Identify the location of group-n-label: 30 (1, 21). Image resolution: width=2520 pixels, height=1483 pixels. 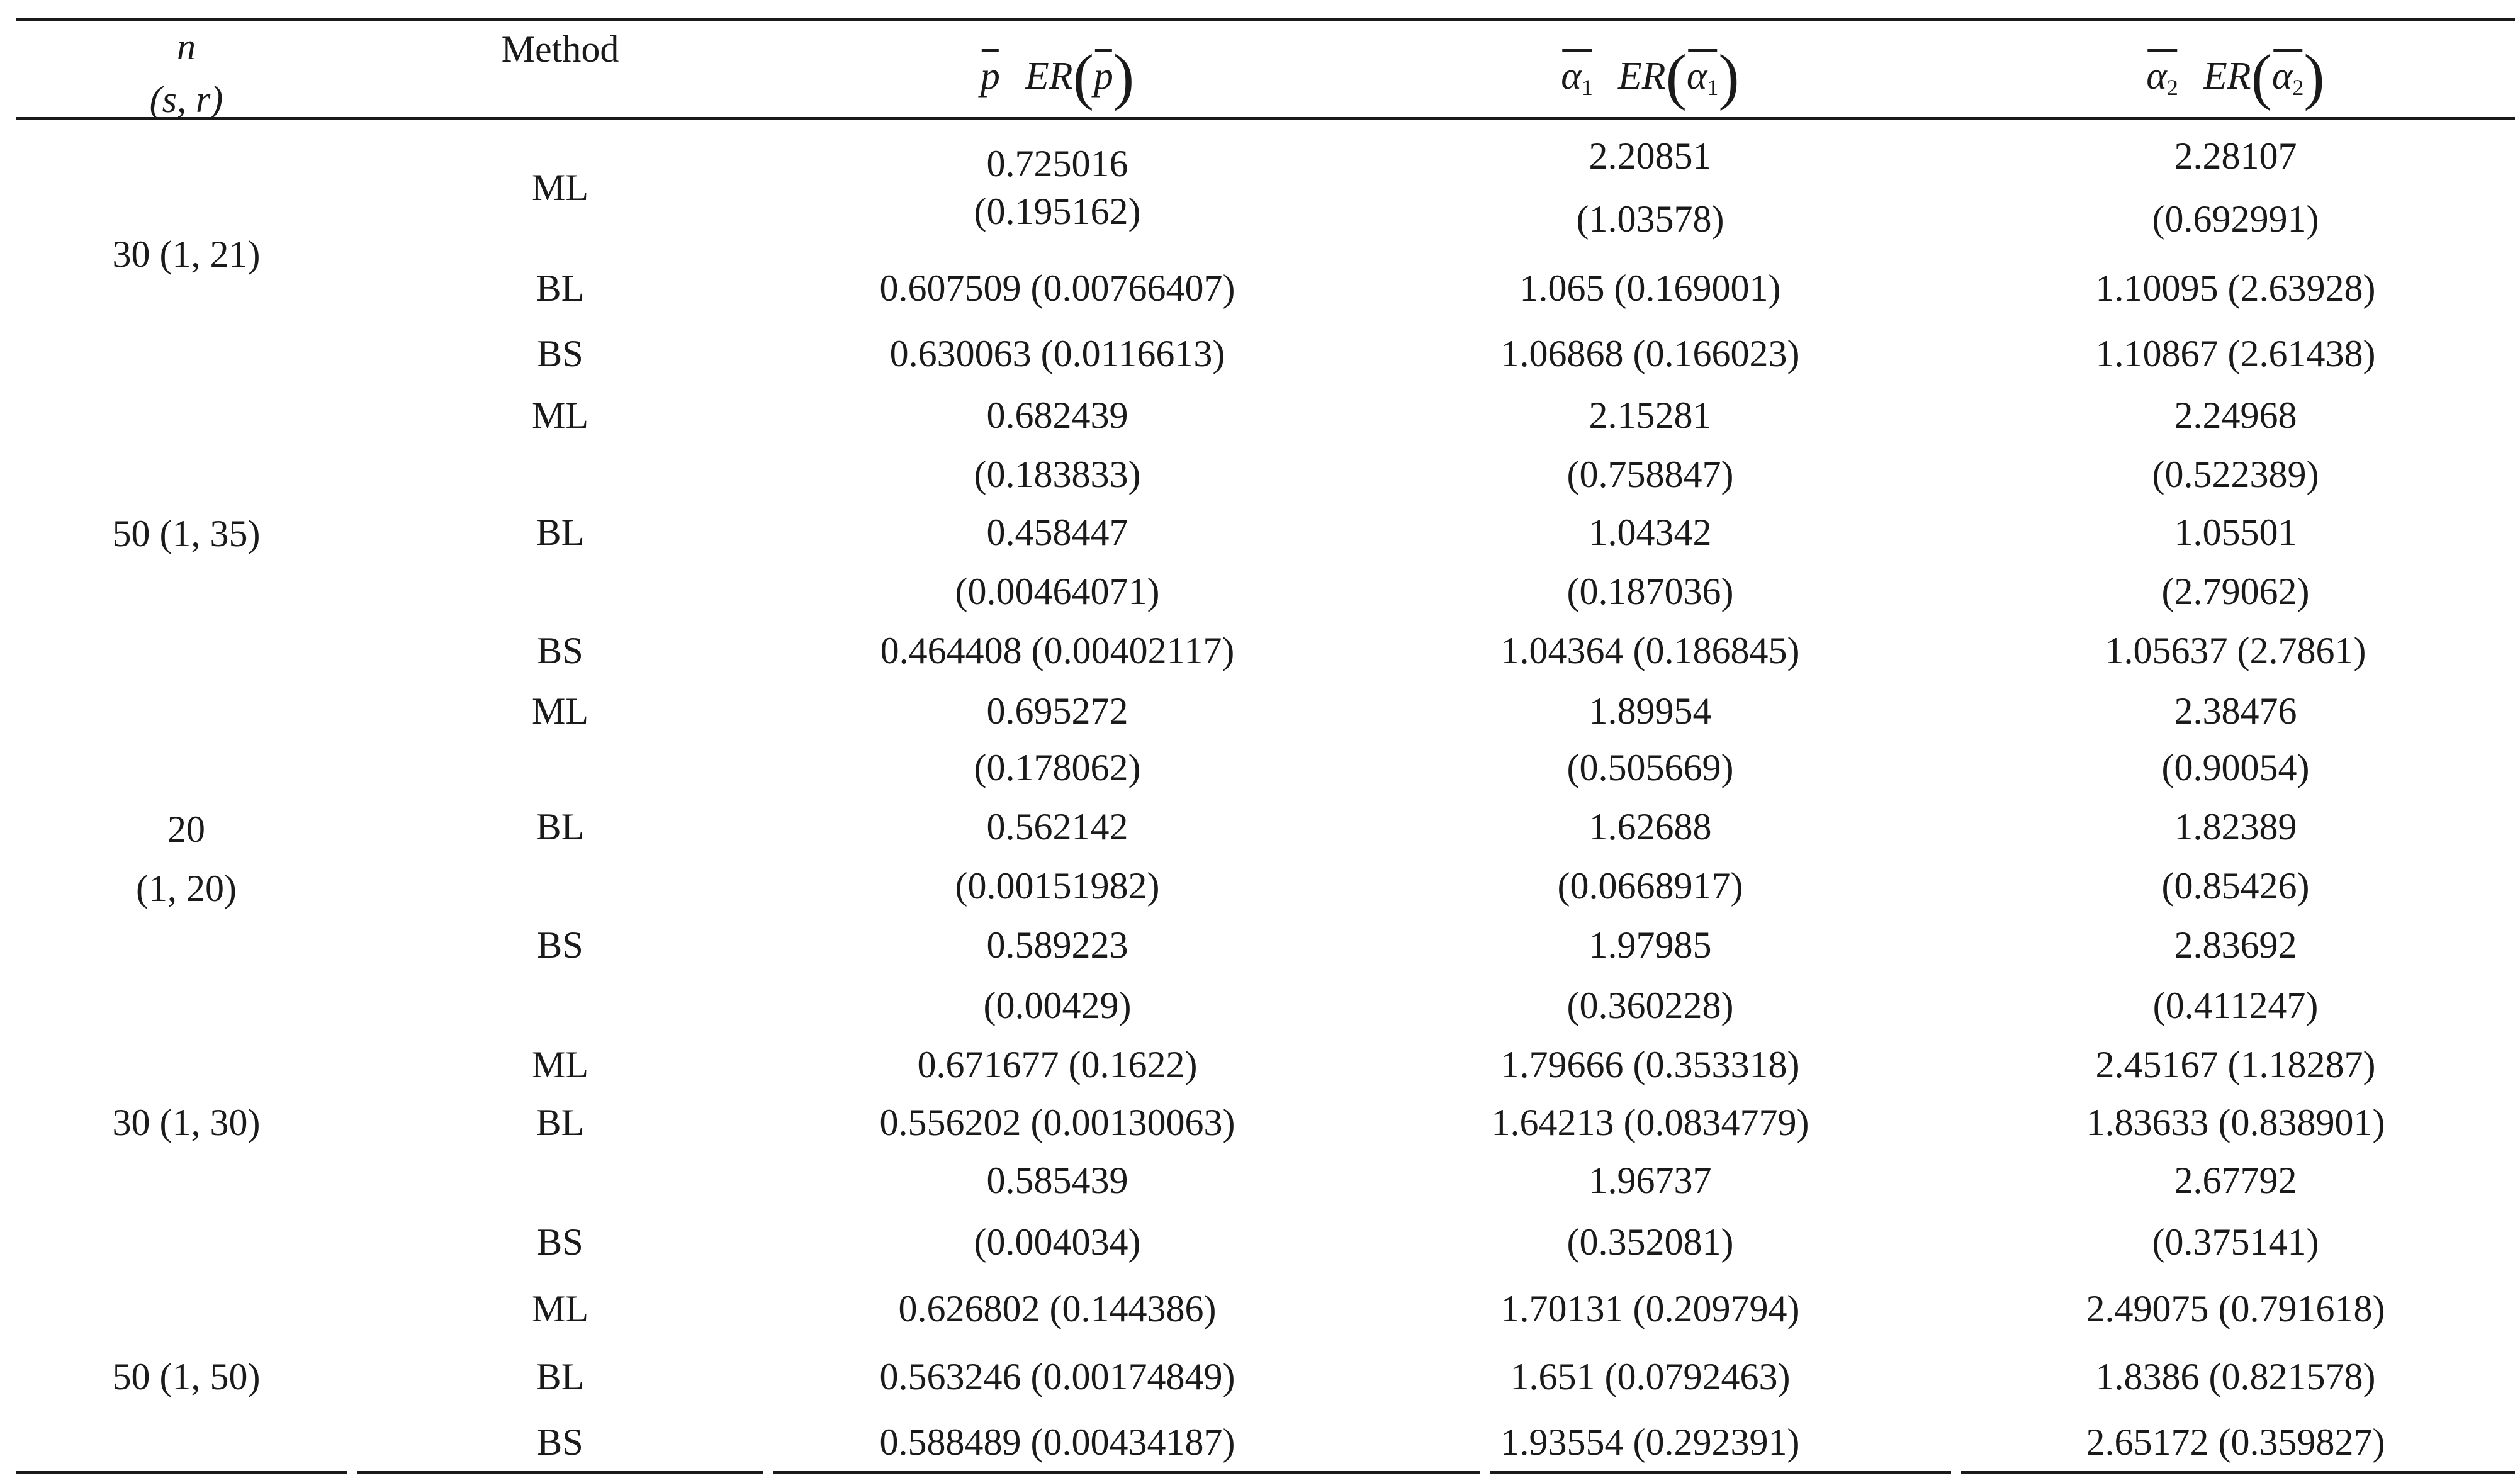
(186, 254).